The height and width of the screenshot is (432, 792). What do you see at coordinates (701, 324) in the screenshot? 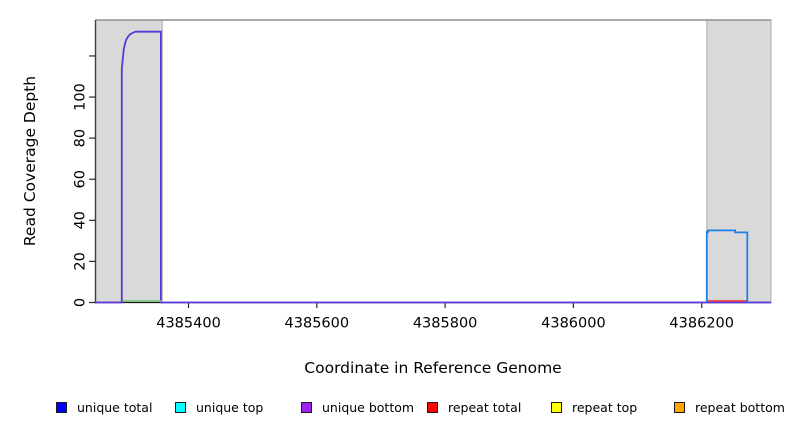
I see `x-tick-label: 4386200` at bounding box center [701, 324].